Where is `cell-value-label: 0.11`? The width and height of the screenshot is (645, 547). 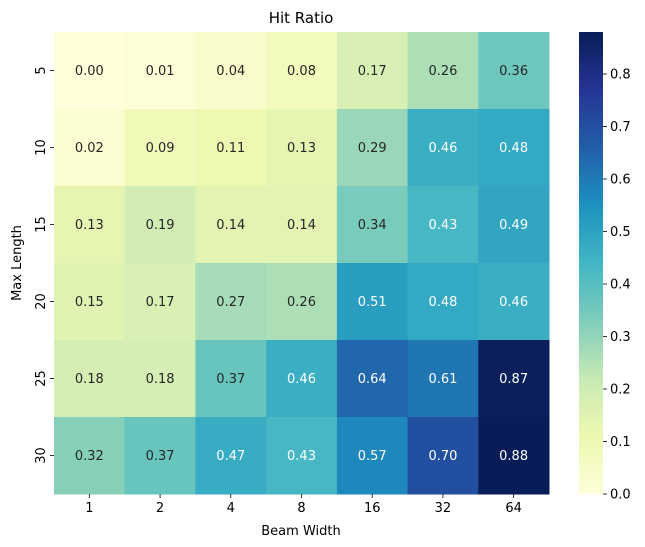 cell-value-label: 0.11 is located at coordinates (230, 148).